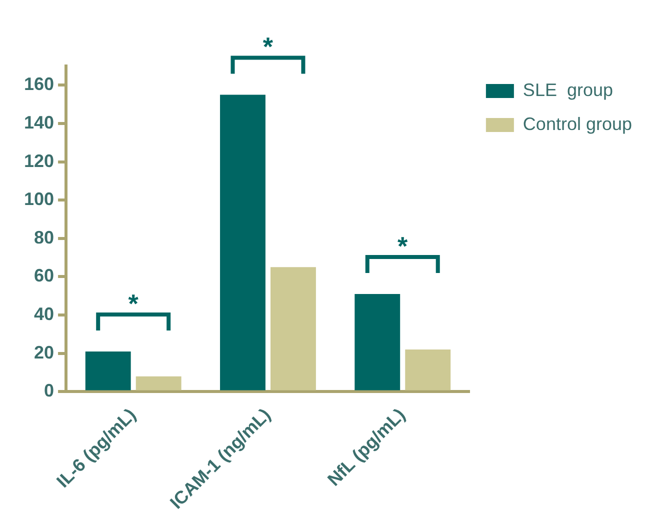  Describe the element at coordinates (39, 84) in the screenshot. I see `y-tick-label: 160` at that location.